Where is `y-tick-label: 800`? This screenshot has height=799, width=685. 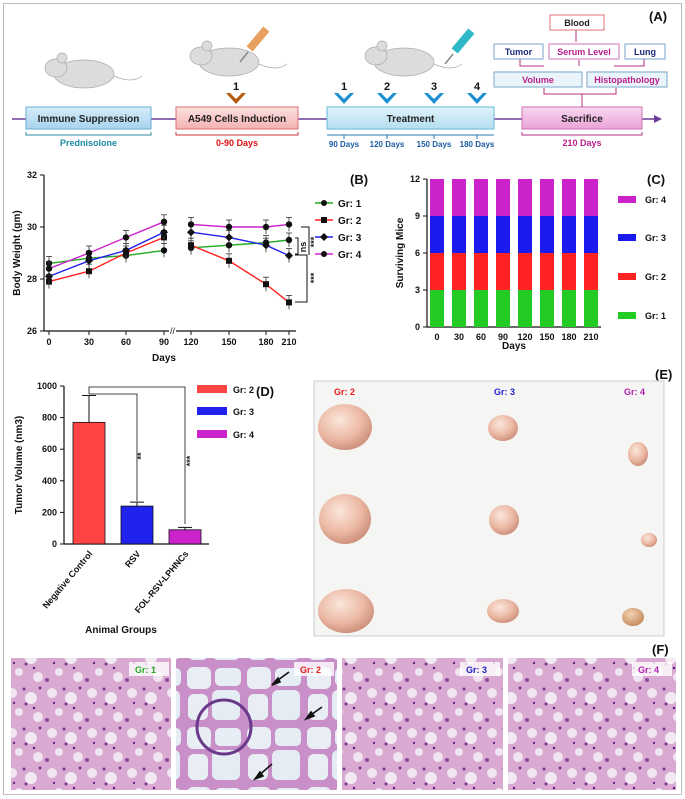 y-tick-label: 800 is located at coordinates (49, 418).